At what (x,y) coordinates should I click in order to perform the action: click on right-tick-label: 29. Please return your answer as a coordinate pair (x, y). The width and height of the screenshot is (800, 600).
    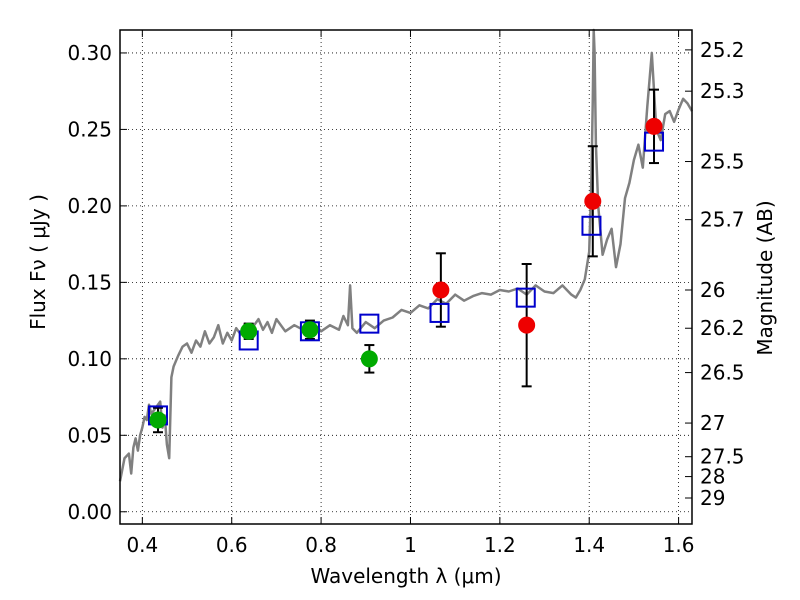
    Looking at the image, I should click on (712, 498).